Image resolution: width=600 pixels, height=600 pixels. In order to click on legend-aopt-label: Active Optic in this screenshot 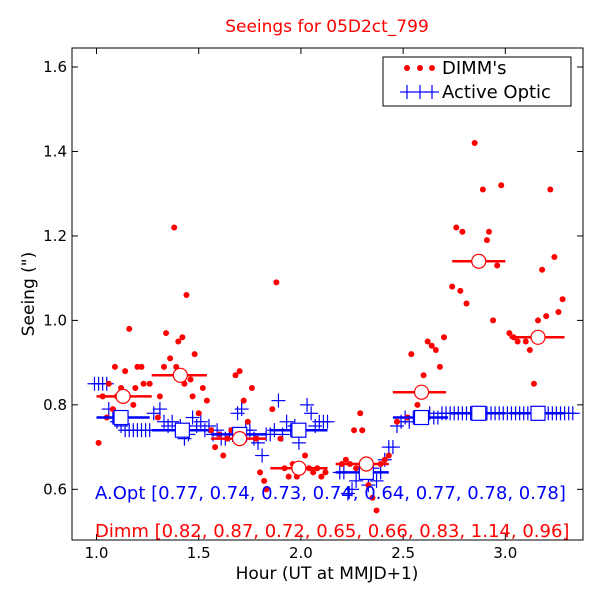, I will do `click(496, 92)`.